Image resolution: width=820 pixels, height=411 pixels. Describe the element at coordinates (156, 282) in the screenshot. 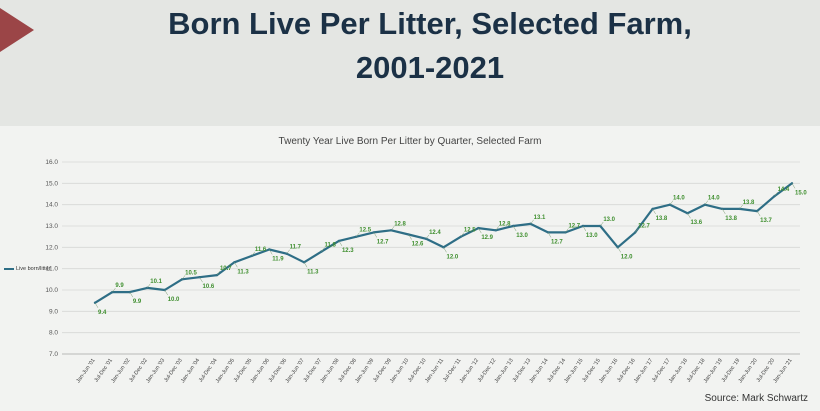

I see `data-label: 10.1` at that location.